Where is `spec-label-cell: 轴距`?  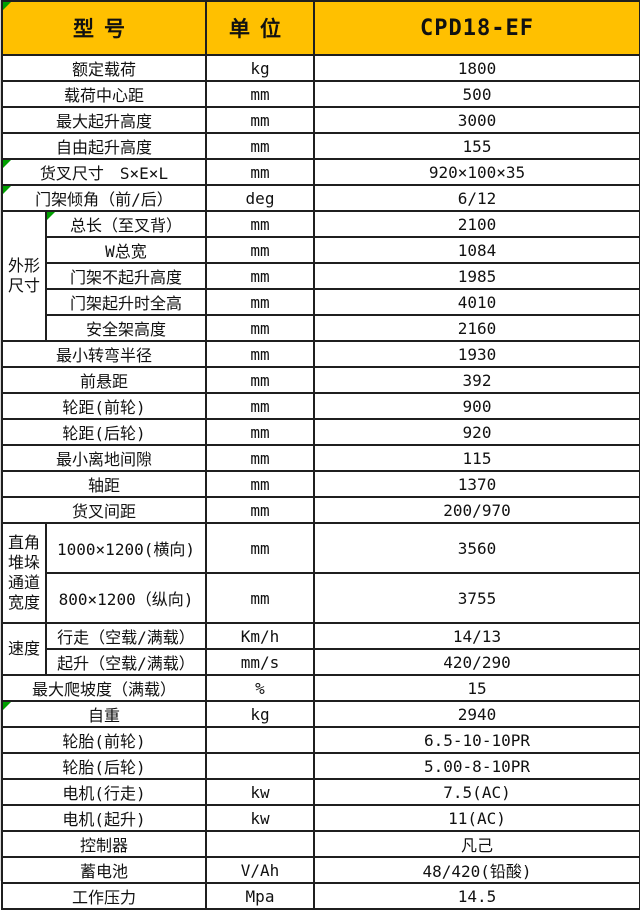
spec-label-cell: 轴距 is located at coordinates (104, 484).